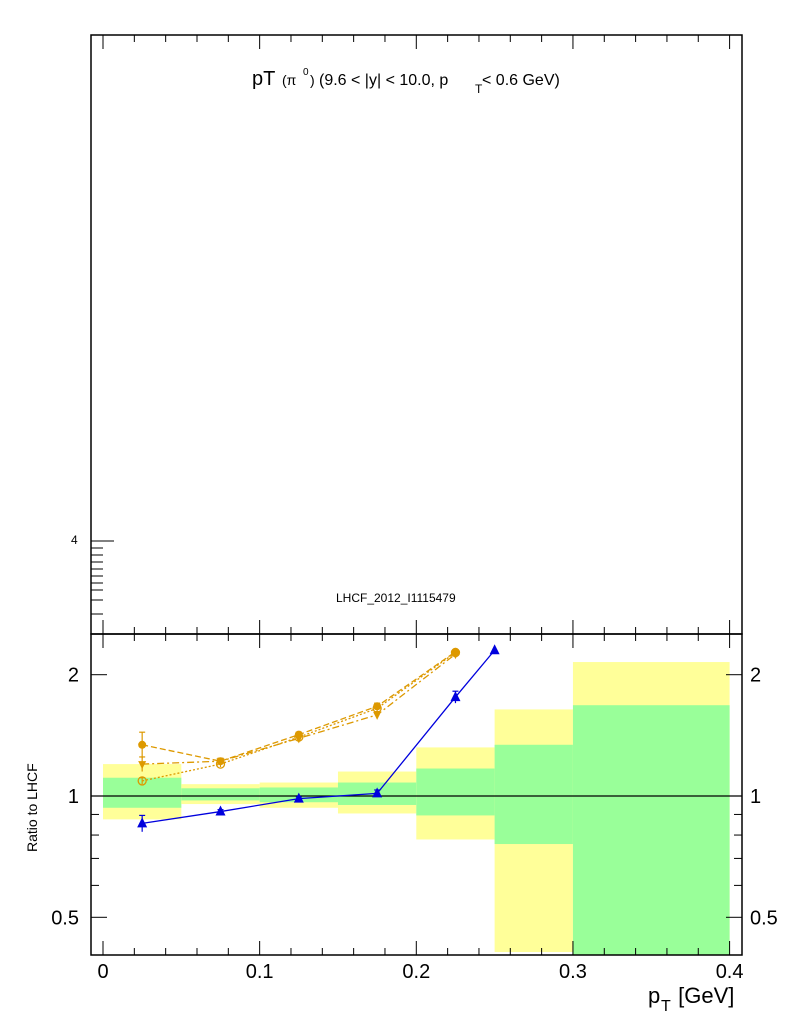 Image resolution: width=786 pixels, height=1024 pixels. I want to click on analysis-annotation: LHCF_2012_I1115479, so click(396, 598).